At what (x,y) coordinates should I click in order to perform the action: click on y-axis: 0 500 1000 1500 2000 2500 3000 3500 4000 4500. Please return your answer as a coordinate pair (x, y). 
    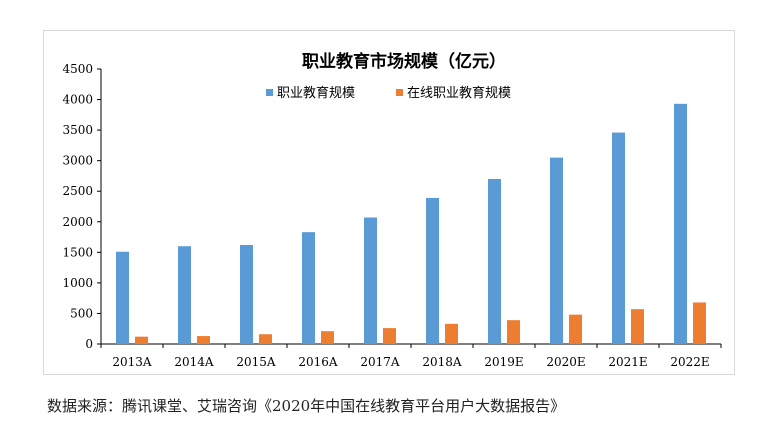
    Looking at the image, I should click on (82, 206).